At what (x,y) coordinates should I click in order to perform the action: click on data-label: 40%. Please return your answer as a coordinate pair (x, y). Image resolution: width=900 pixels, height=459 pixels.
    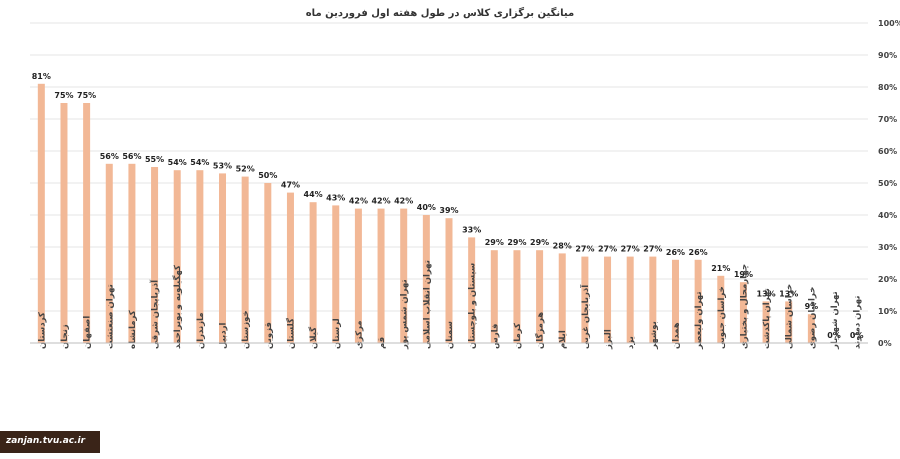
    Looking at the image, I should click on (426, 207).